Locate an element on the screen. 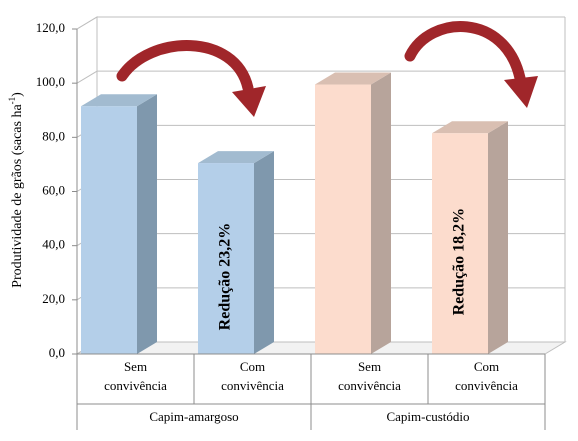  group-label: Capim-custódio is located at coordinates (427, 416).